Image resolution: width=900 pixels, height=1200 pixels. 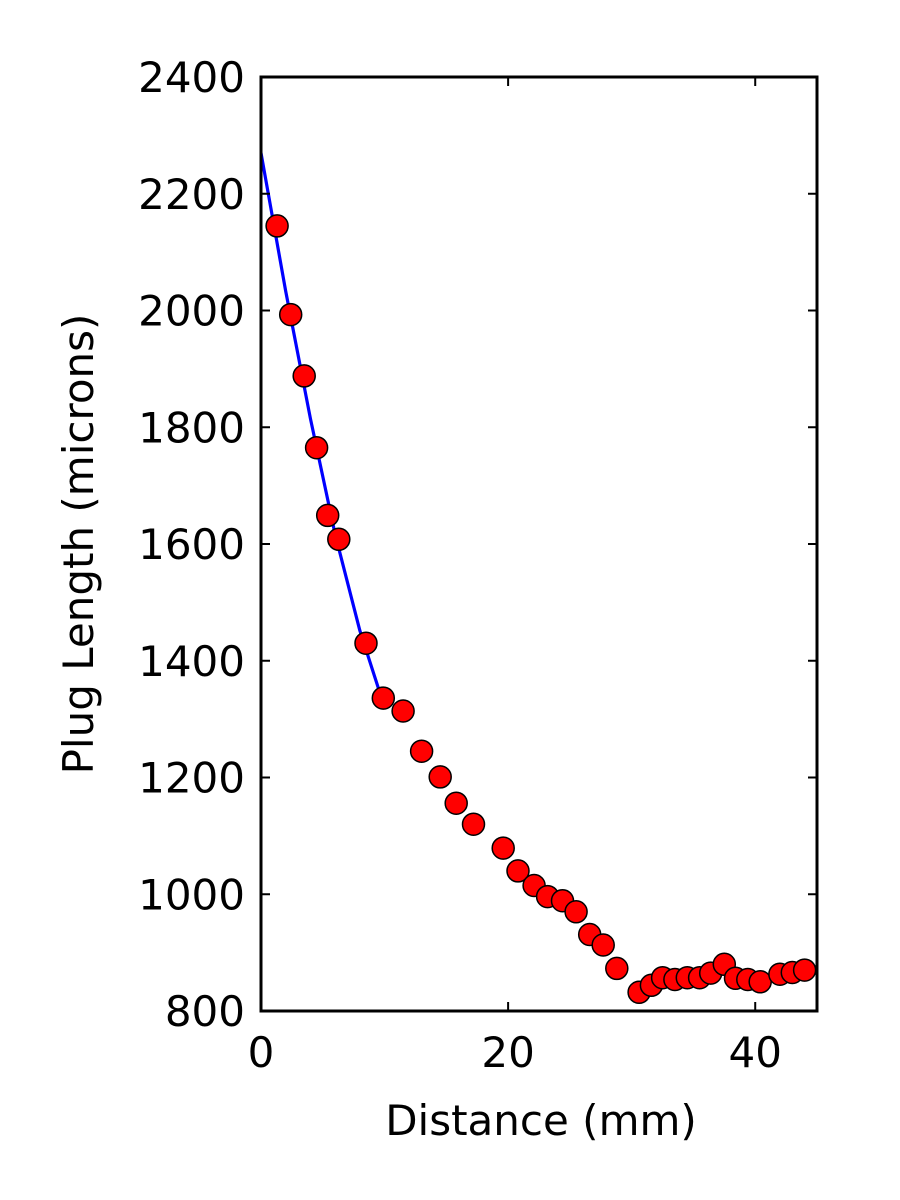 I want to click on x-tick-label: 0, so click(x=261, y=1052).